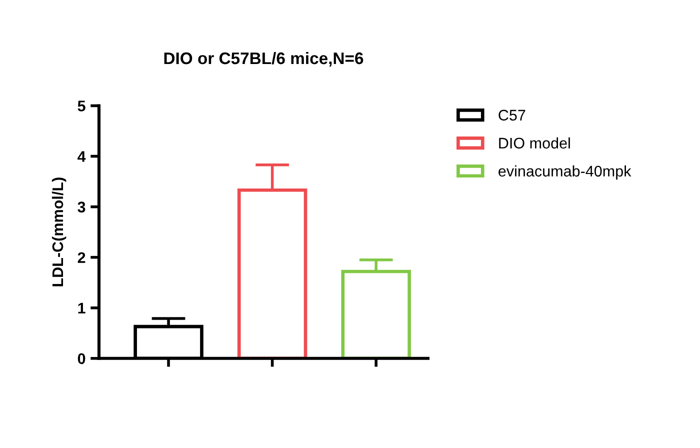 The height and width of the screenshot is (448, 700). Describe the element at coordinates (82, 207) in the screenshot. I see `y-tick-label: 3` at that location.